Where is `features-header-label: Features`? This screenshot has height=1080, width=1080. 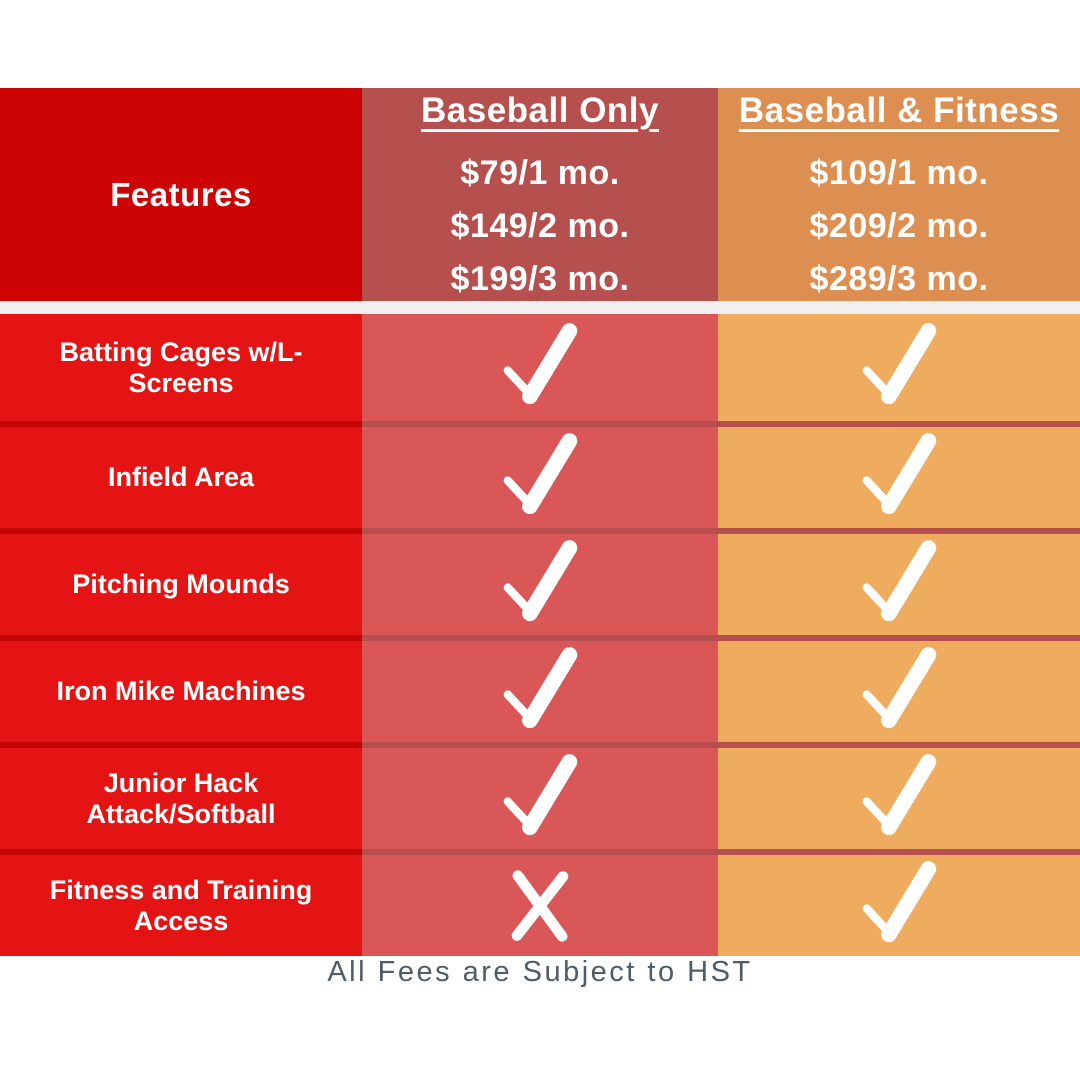 features-header-label: Features is located at coordinates (181, 194).